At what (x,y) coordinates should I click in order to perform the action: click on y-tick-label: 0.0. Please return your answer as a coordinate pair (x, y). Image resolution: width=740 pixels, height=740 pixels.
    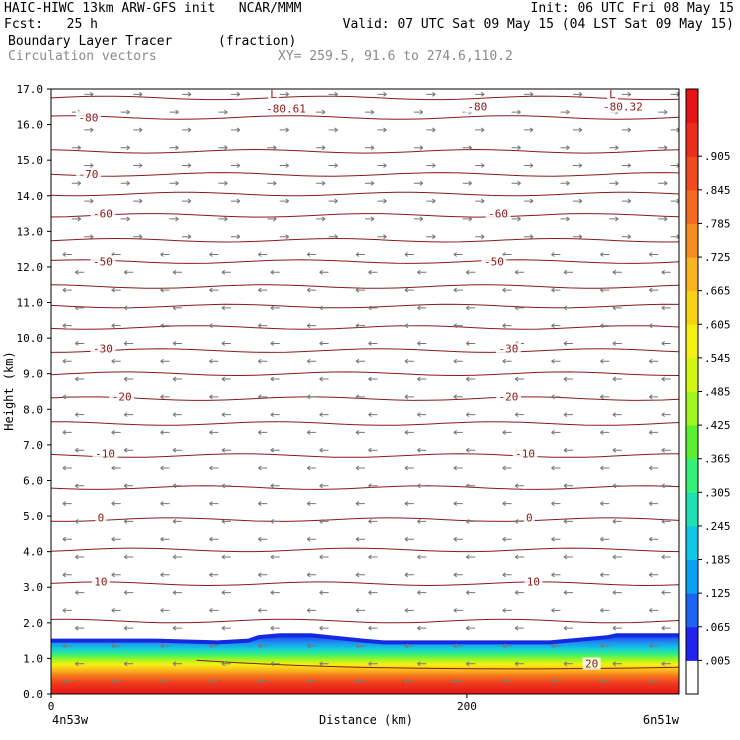
    Looking at the image, I should click on (33, 694).